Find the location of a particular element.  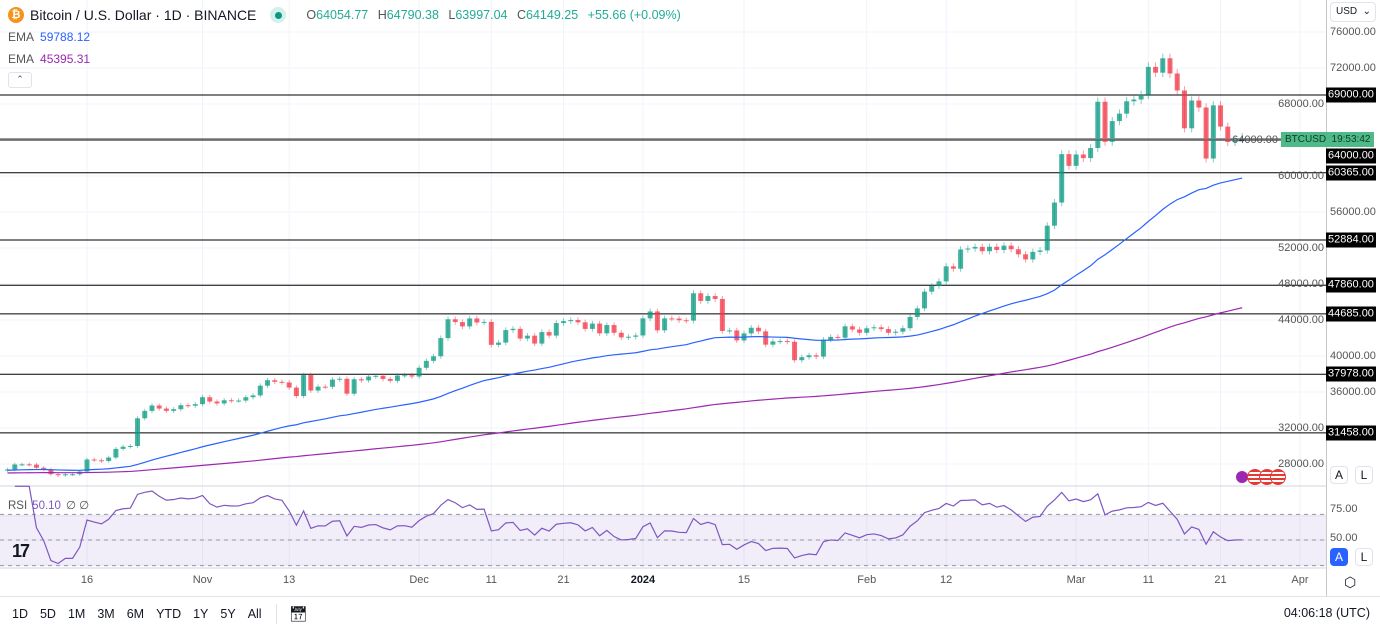

price-axis-label: 76000.00 is located at coordinates (1353, 32).